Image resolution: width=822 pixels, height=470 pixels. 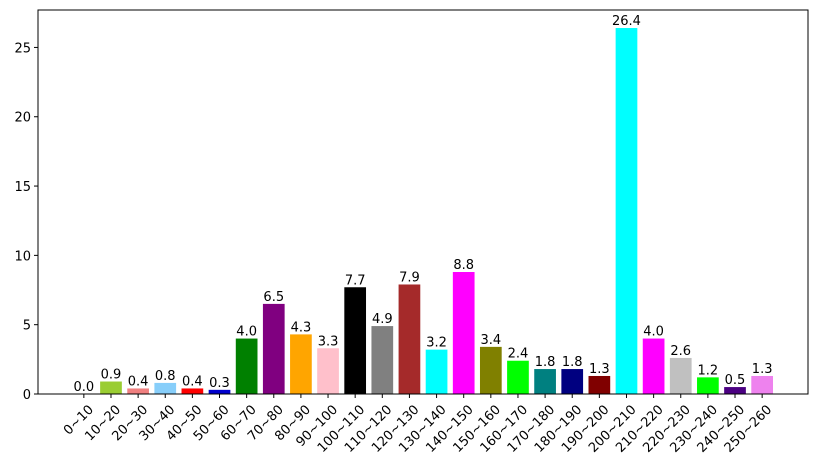 I want to click on value-label: 0.0, so click(x=84, y=387).